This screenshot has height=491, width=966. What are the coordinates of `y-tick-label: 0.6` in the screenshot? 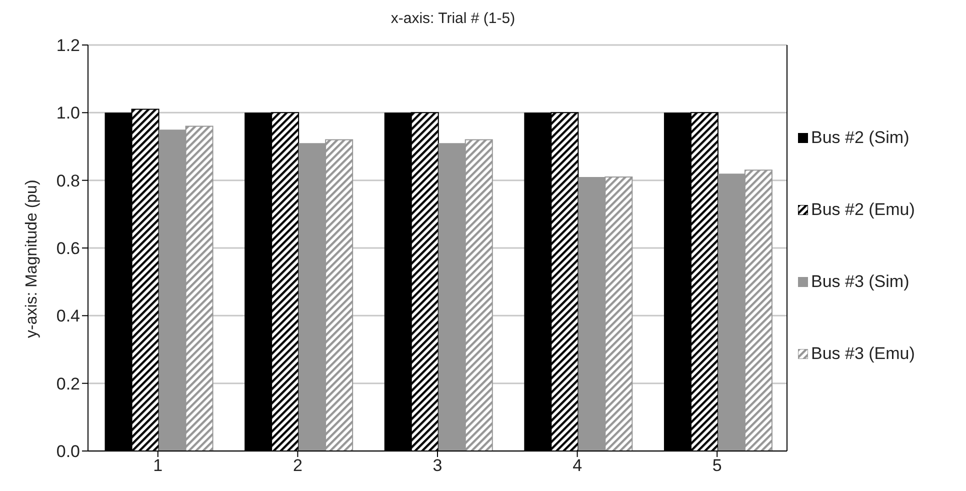 It's located at (68, 248).